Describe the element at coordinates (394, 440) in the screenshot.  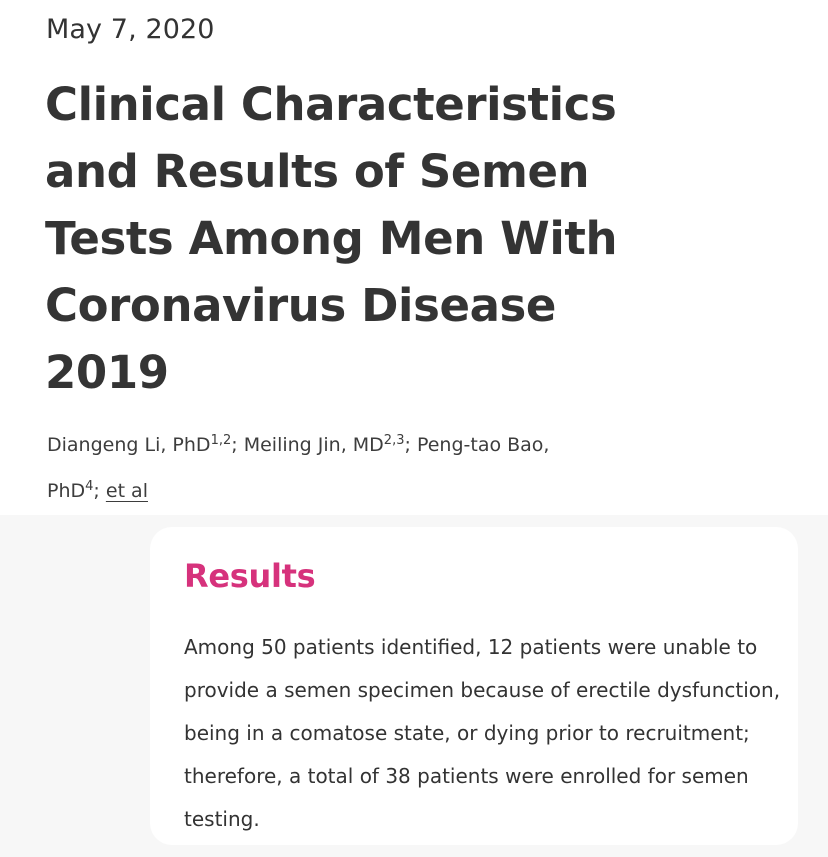
I see `author-affiliation: 2,3` at that location.